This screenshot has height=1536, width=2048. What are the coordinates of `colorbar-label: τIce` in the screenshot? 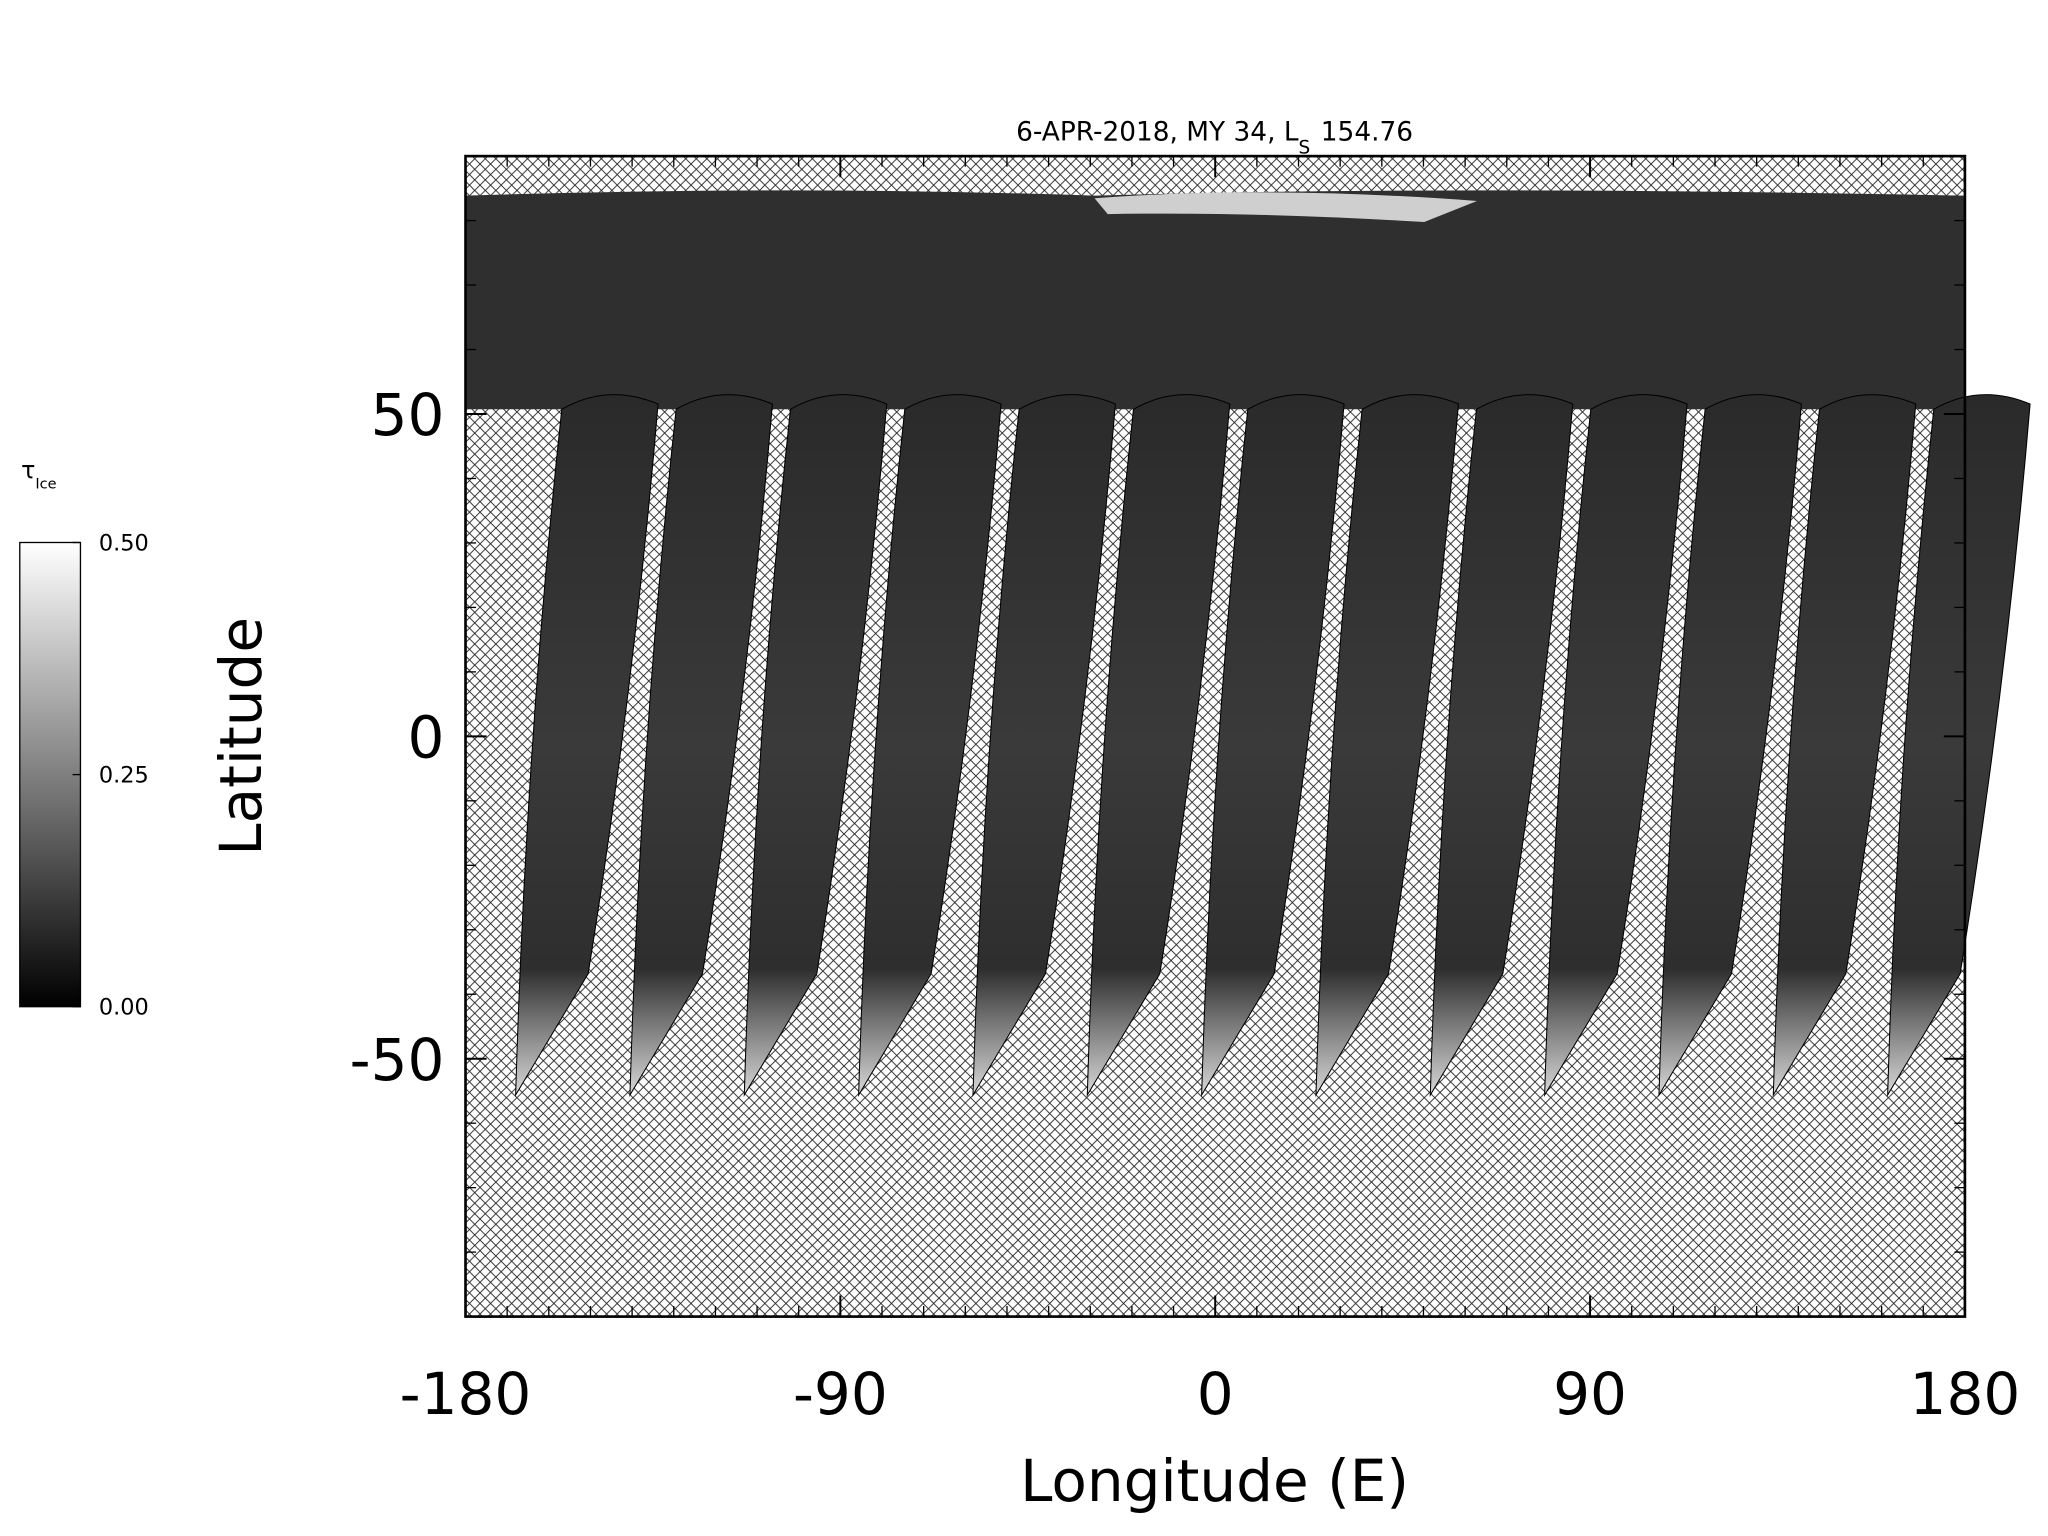 It's located at (39, 474).